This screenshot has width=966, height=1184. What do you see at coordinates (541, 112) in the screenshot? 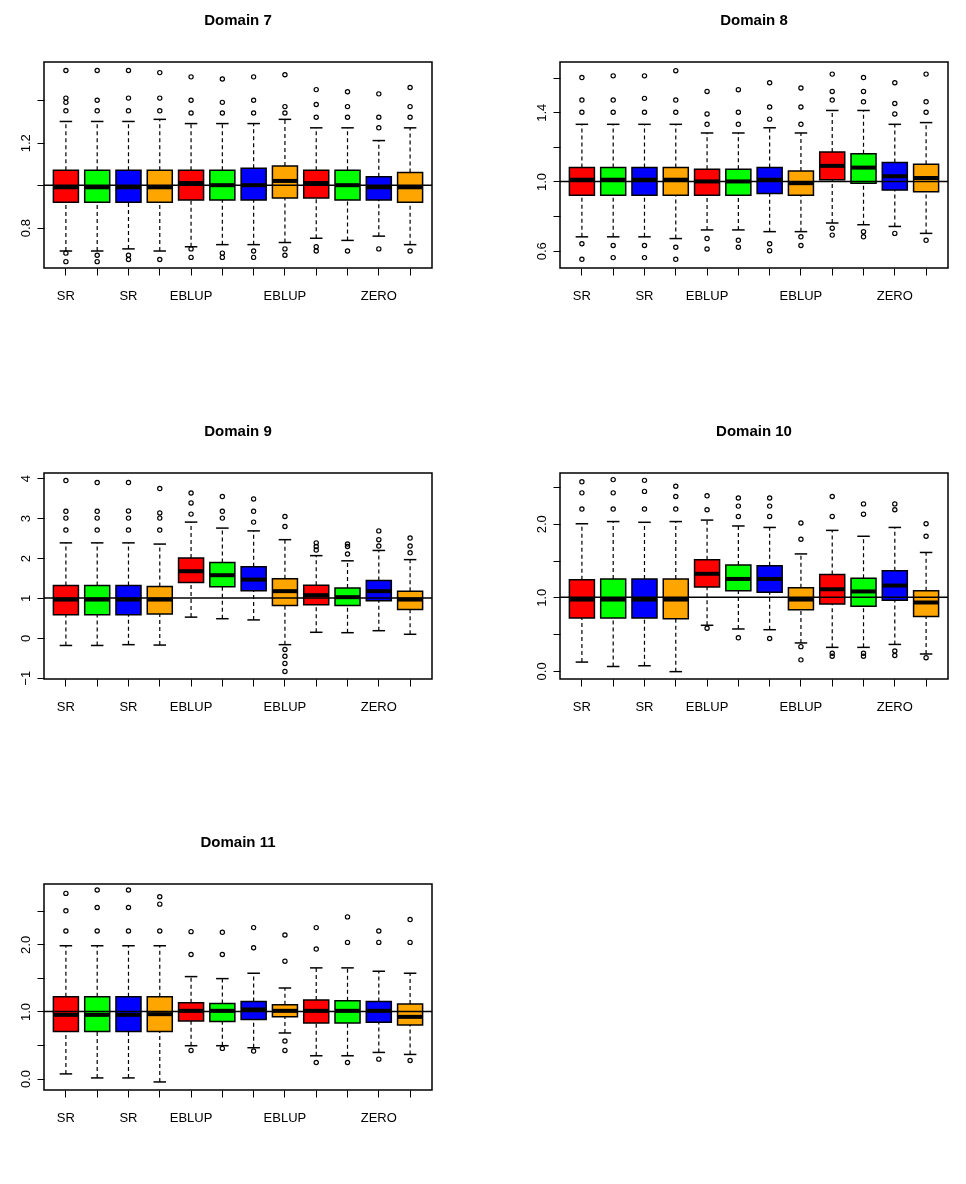
I see `y-tick-label: 1.4` at bounding box center [541, 112].